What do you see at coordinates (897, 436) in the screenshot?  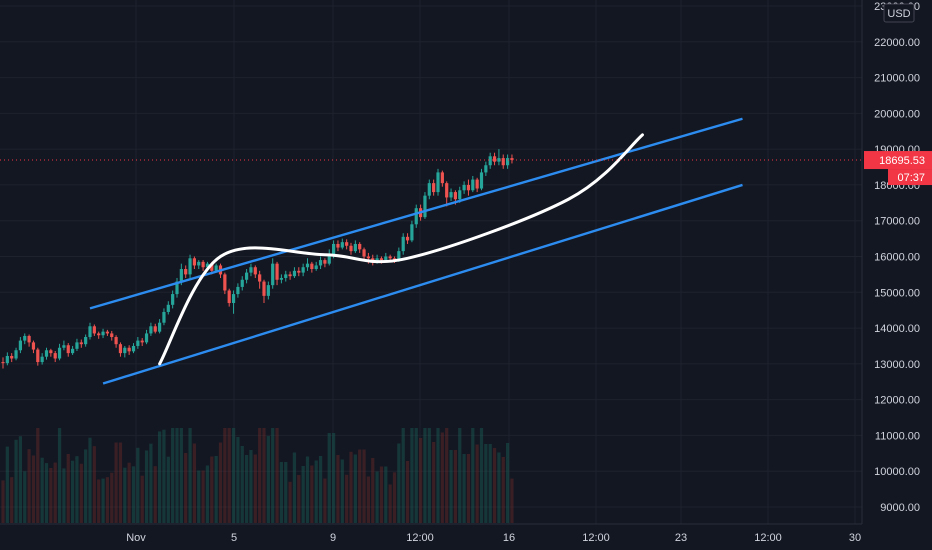 I see `y-tick-label: 11000.00` at bounding box center [897, 436].